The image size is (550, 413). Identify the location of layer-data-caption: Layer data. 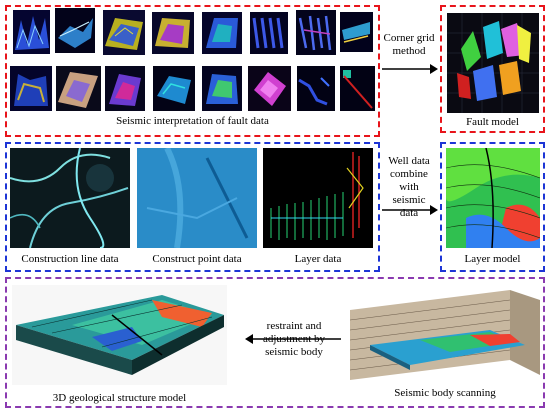
(318, 259).